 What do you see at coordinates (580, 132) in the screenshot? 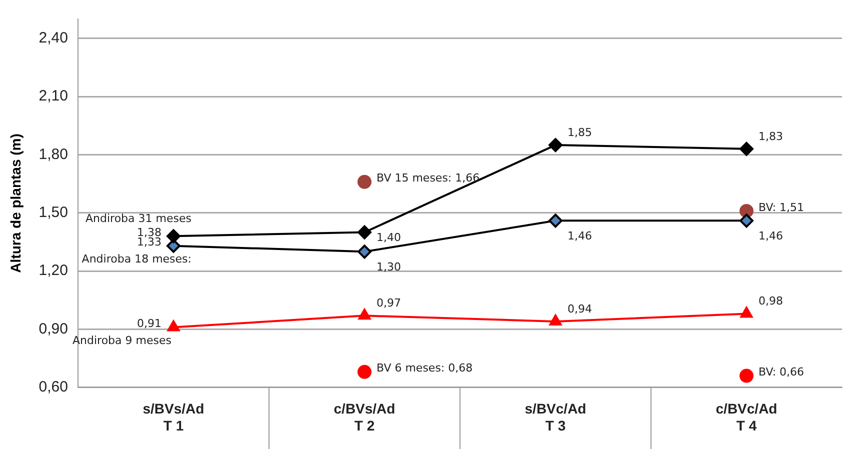
I see `data-label: 1,85` at bounding box center [580, 132].